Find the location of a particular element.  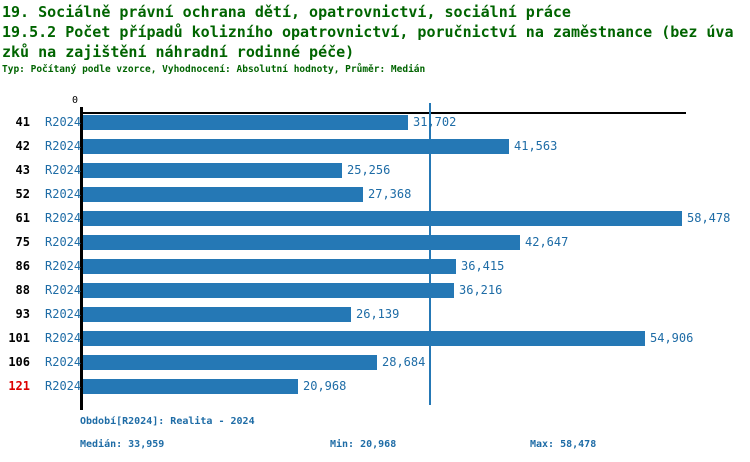

bar-value-label: 58,478 is located at coordinates (709, 218).